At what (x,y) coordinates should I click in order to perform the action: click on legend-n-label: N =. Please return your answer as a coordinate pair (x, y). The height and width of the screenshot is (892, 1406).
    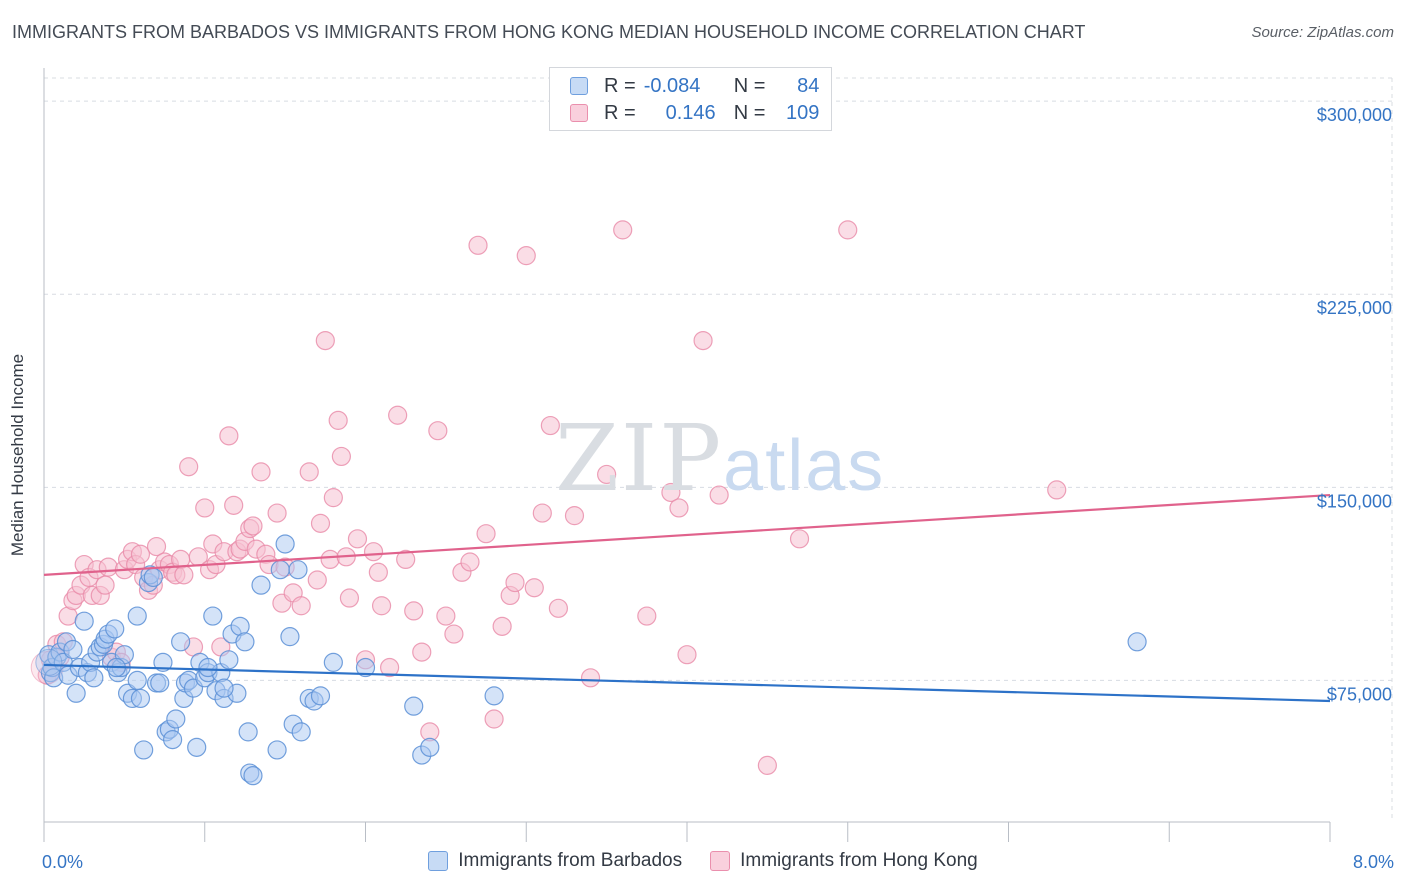
    Looking at the image, I should click on (749, 85).